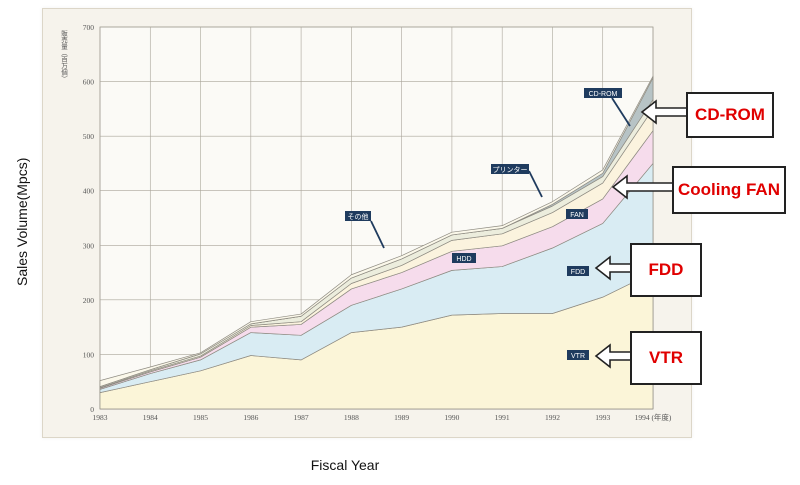  I want to click on x-tick-label: 1992, so click(552, 417).